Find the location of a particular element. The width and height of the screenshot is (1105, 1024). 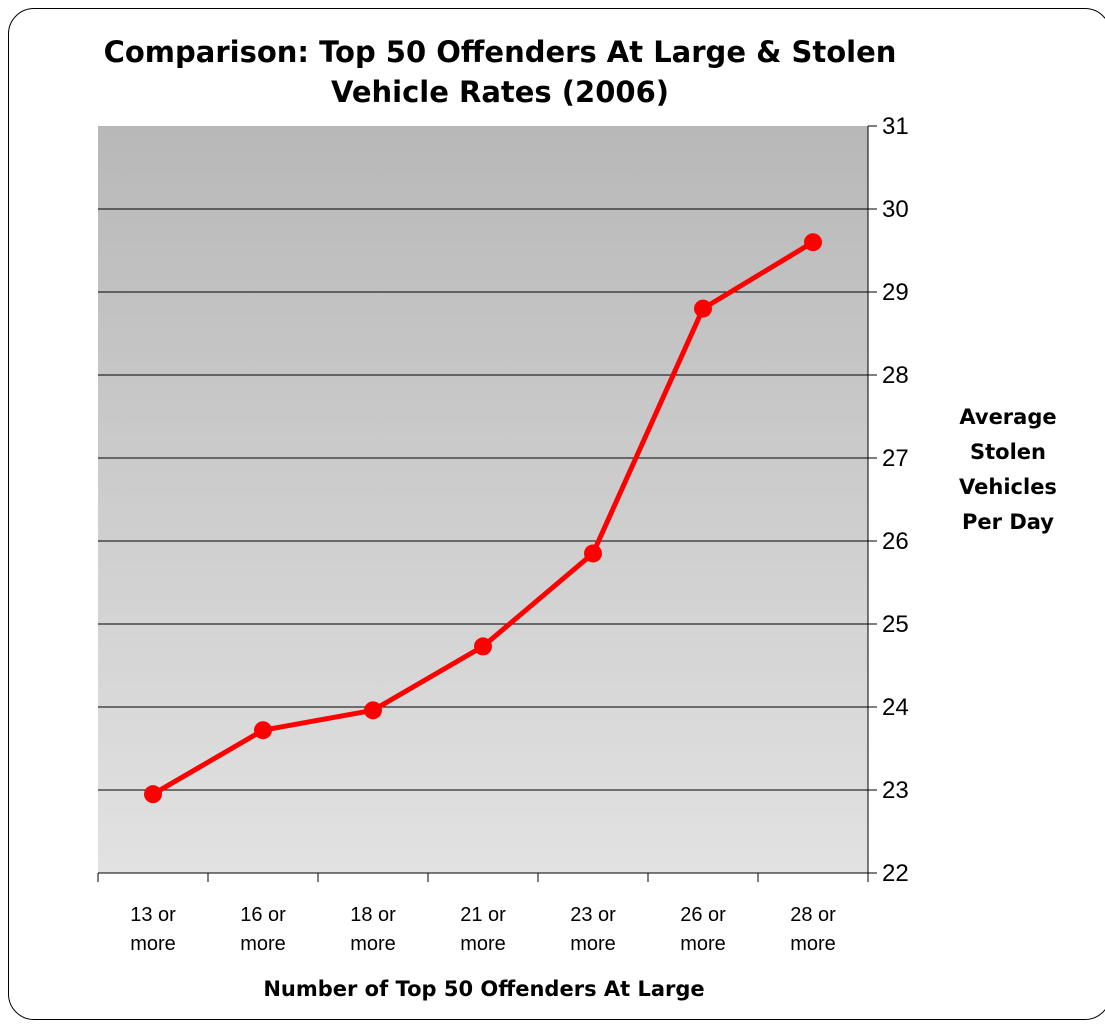

x-tick-label-line: 13 or is located at coordinates (153, 915).